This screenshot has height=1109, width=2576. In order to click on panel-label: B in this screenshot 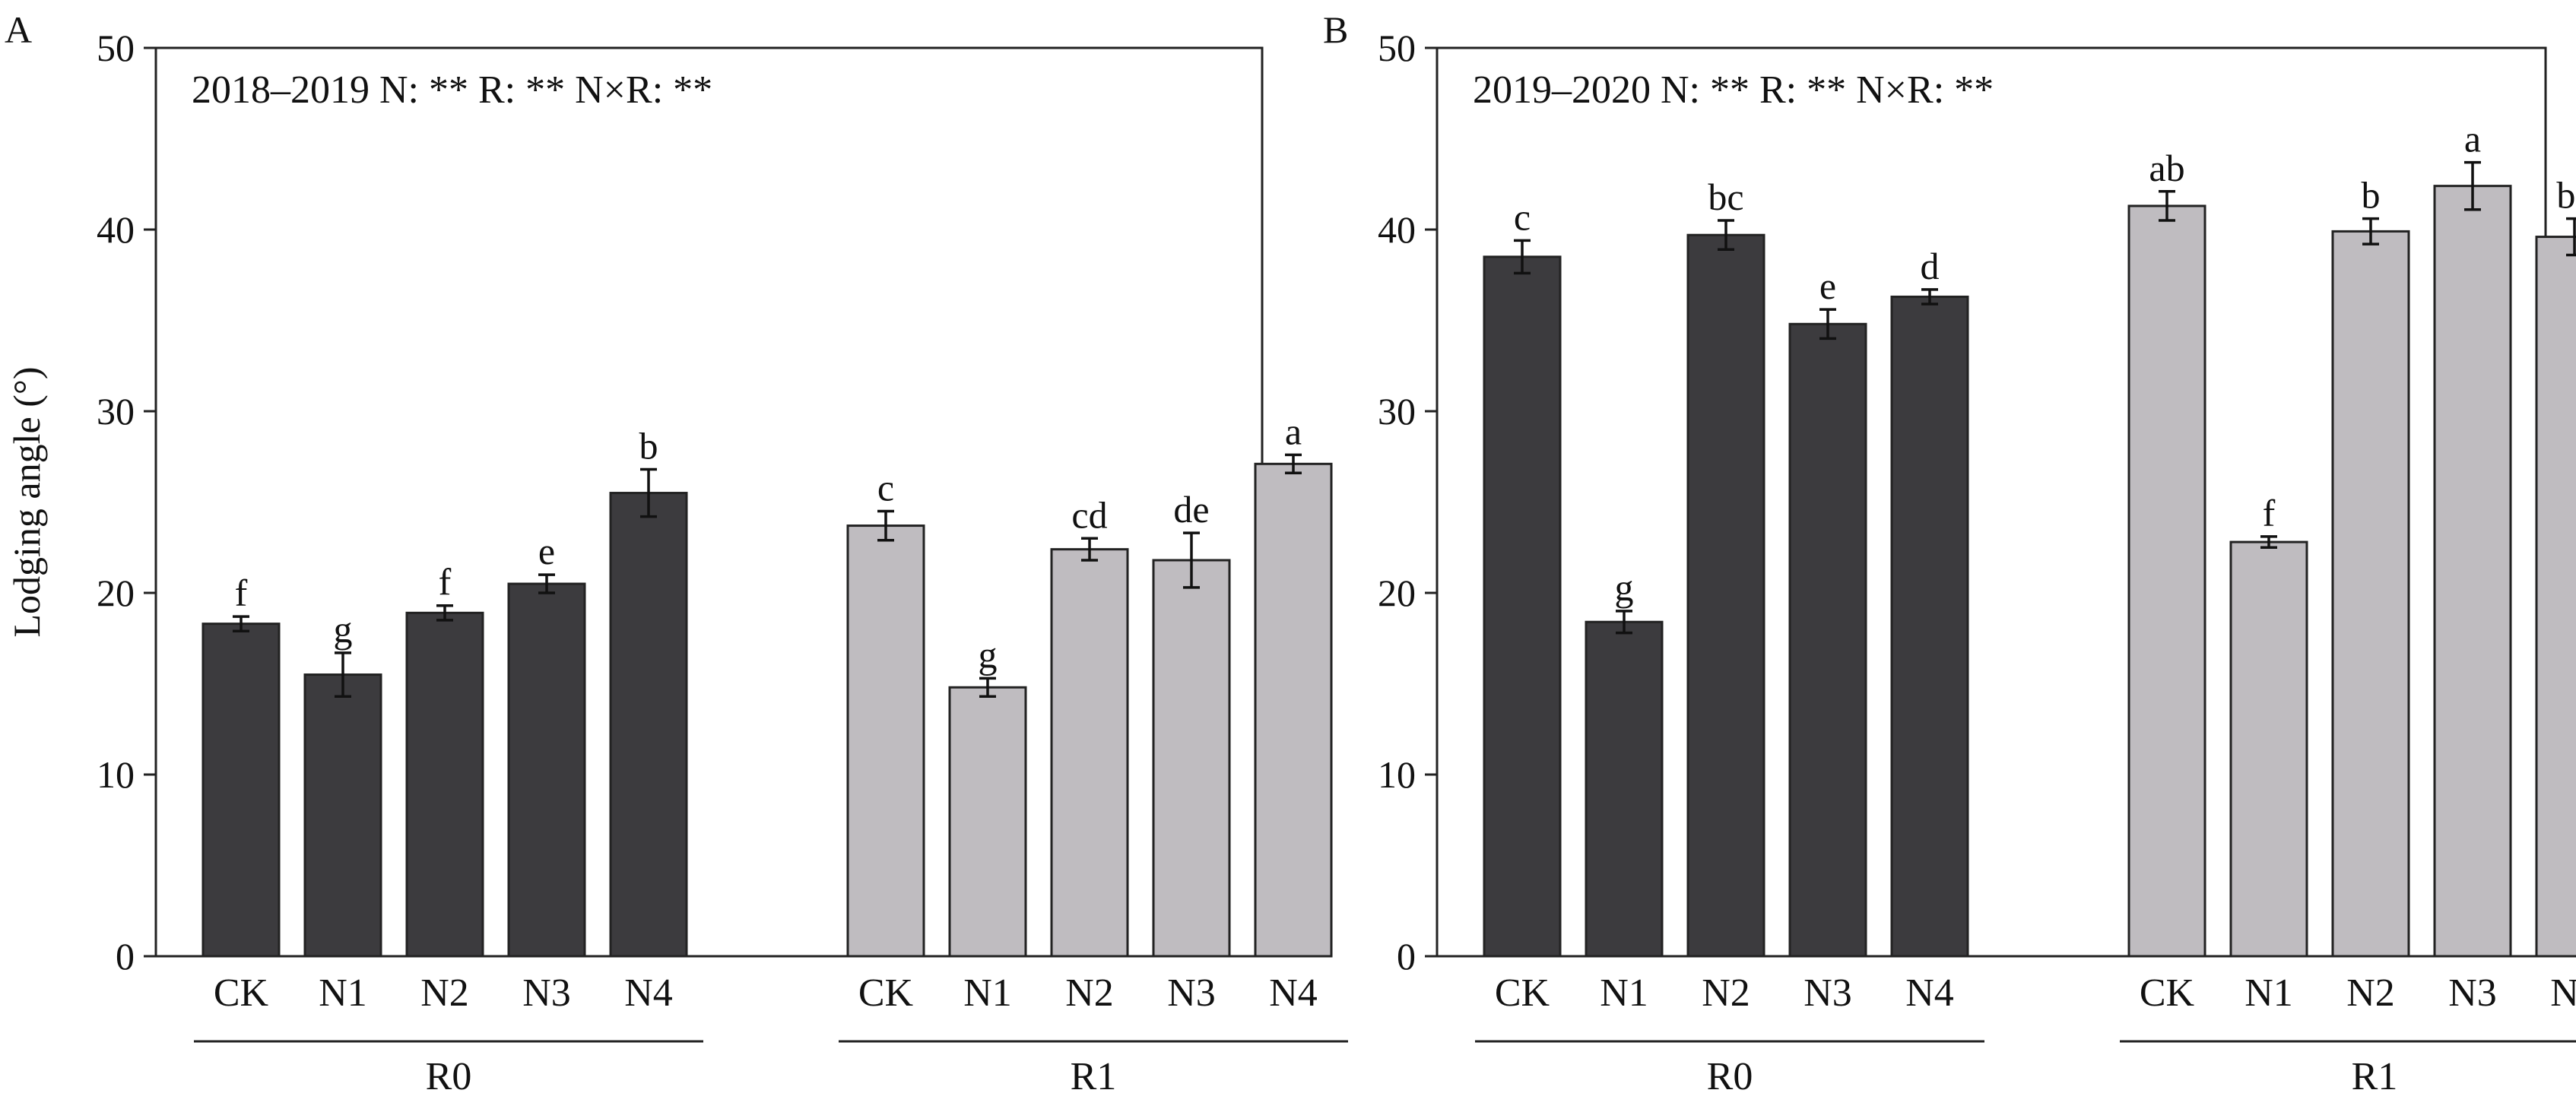, I will do `click(1335, 29)`.